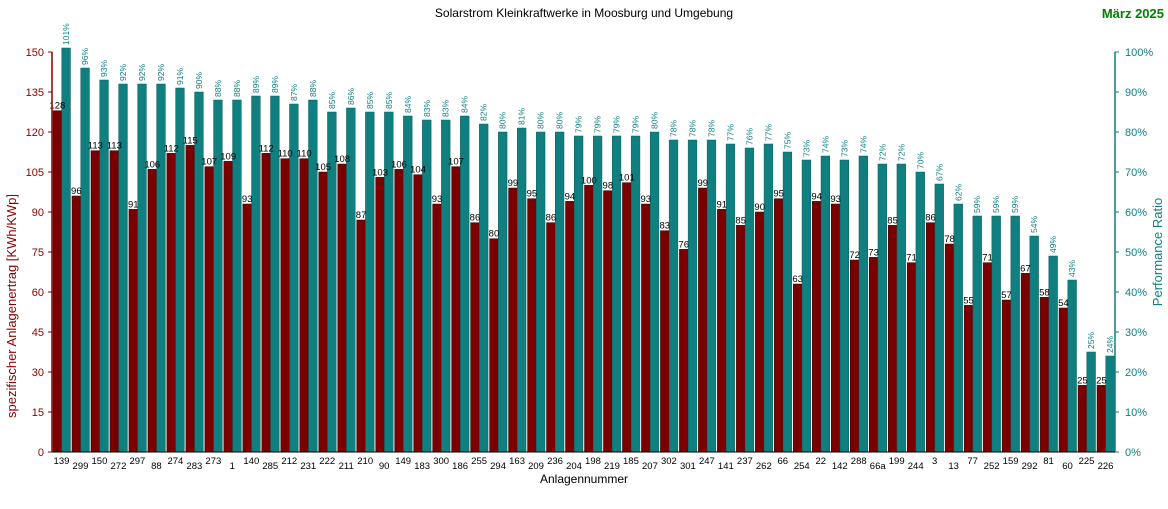 This screenshot has height=509, width=1168. What do you see at coordinates (536, 466) in the screenshot?
I see `x-tick-label: 209` at bounding box center [536, 466].